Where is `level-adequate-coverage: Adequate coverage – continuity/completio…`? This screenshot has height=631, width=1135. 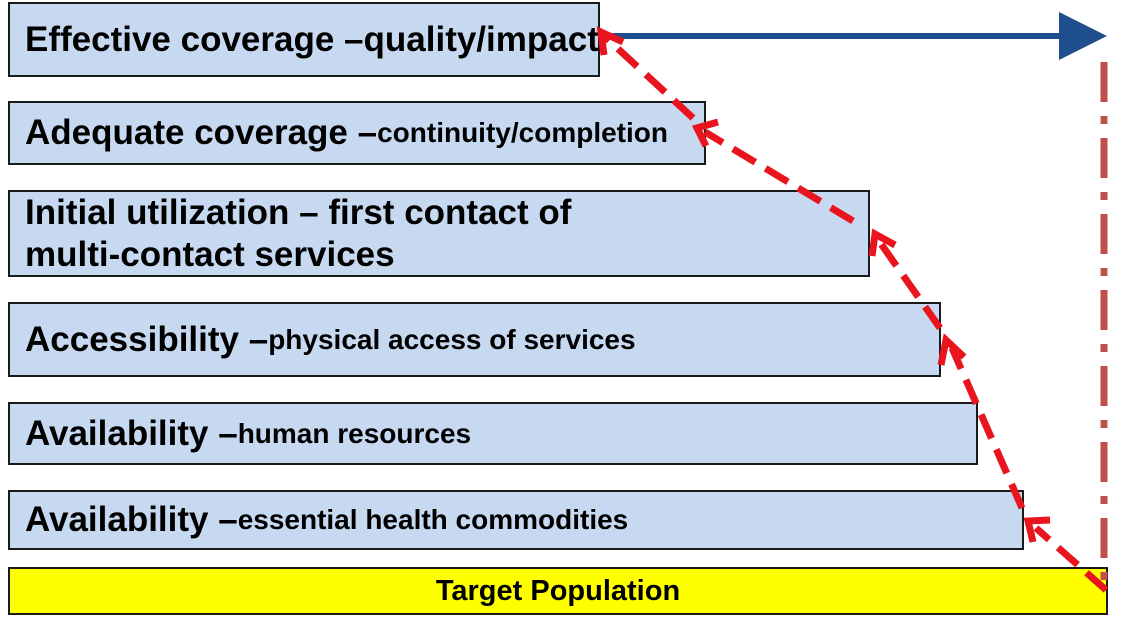 level-adequate-coverage: Adequate coverage – continuity/completio… is located at coordinates (357, 133).